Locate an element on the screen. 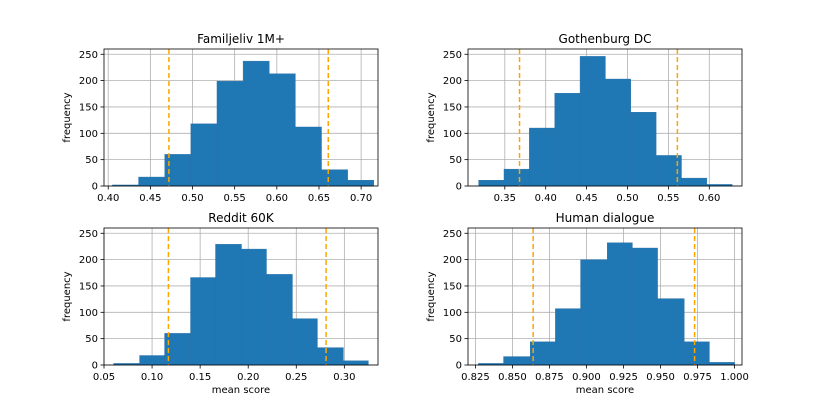 The height and width of the screenshot is (415, 830). x-tick-label: 0.900 is located at coordinates (586, 377).